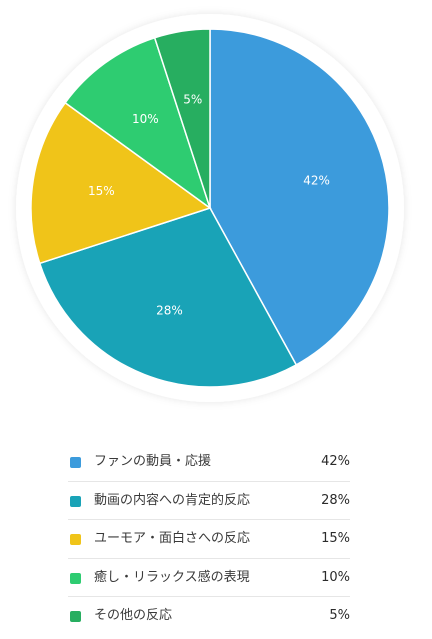 This screenshot has width=432, height=639. What do you see at coordinates (209, 616) in the screenshot?
I see `legend-item: その他の反応 5%` at bounding box center [209, 616].